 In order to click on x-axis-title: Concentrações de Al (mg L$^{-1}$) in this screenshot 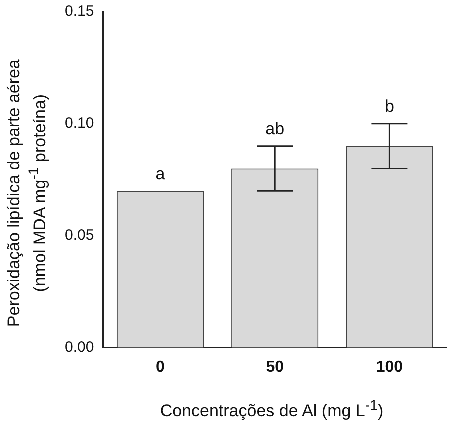, I will do `click(272, 410)`.